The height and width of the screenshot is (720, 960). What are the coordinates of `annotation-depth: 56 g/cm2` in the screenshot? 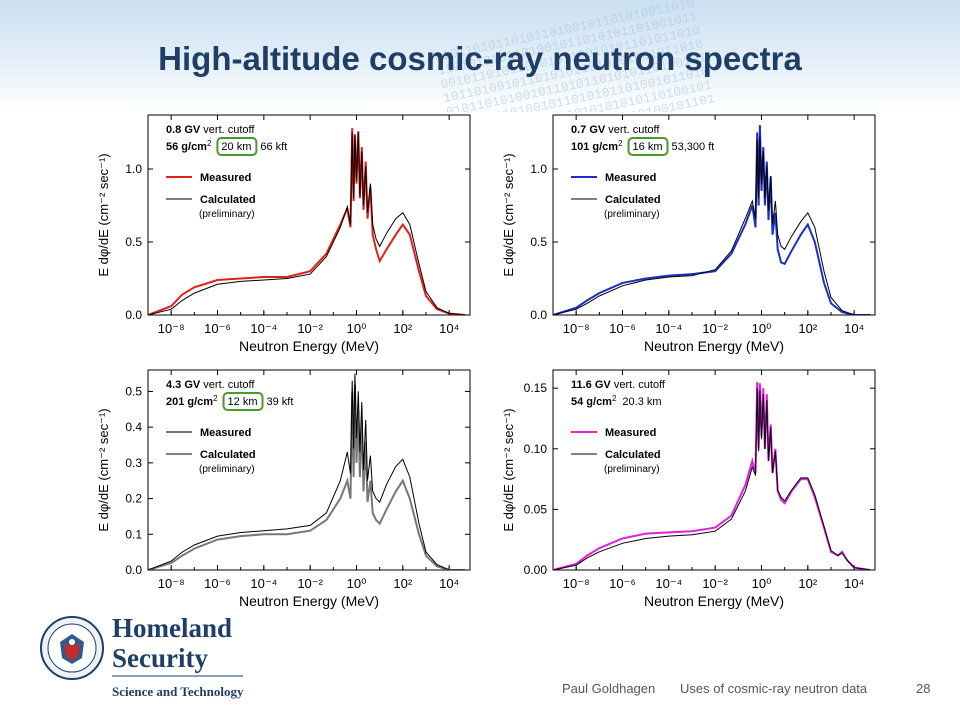 It's located at (189, 146).